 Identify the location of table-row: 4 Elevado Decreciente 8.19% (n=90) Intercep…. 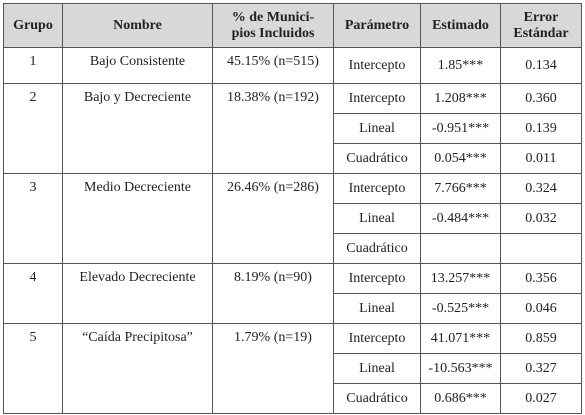
(292, 293).